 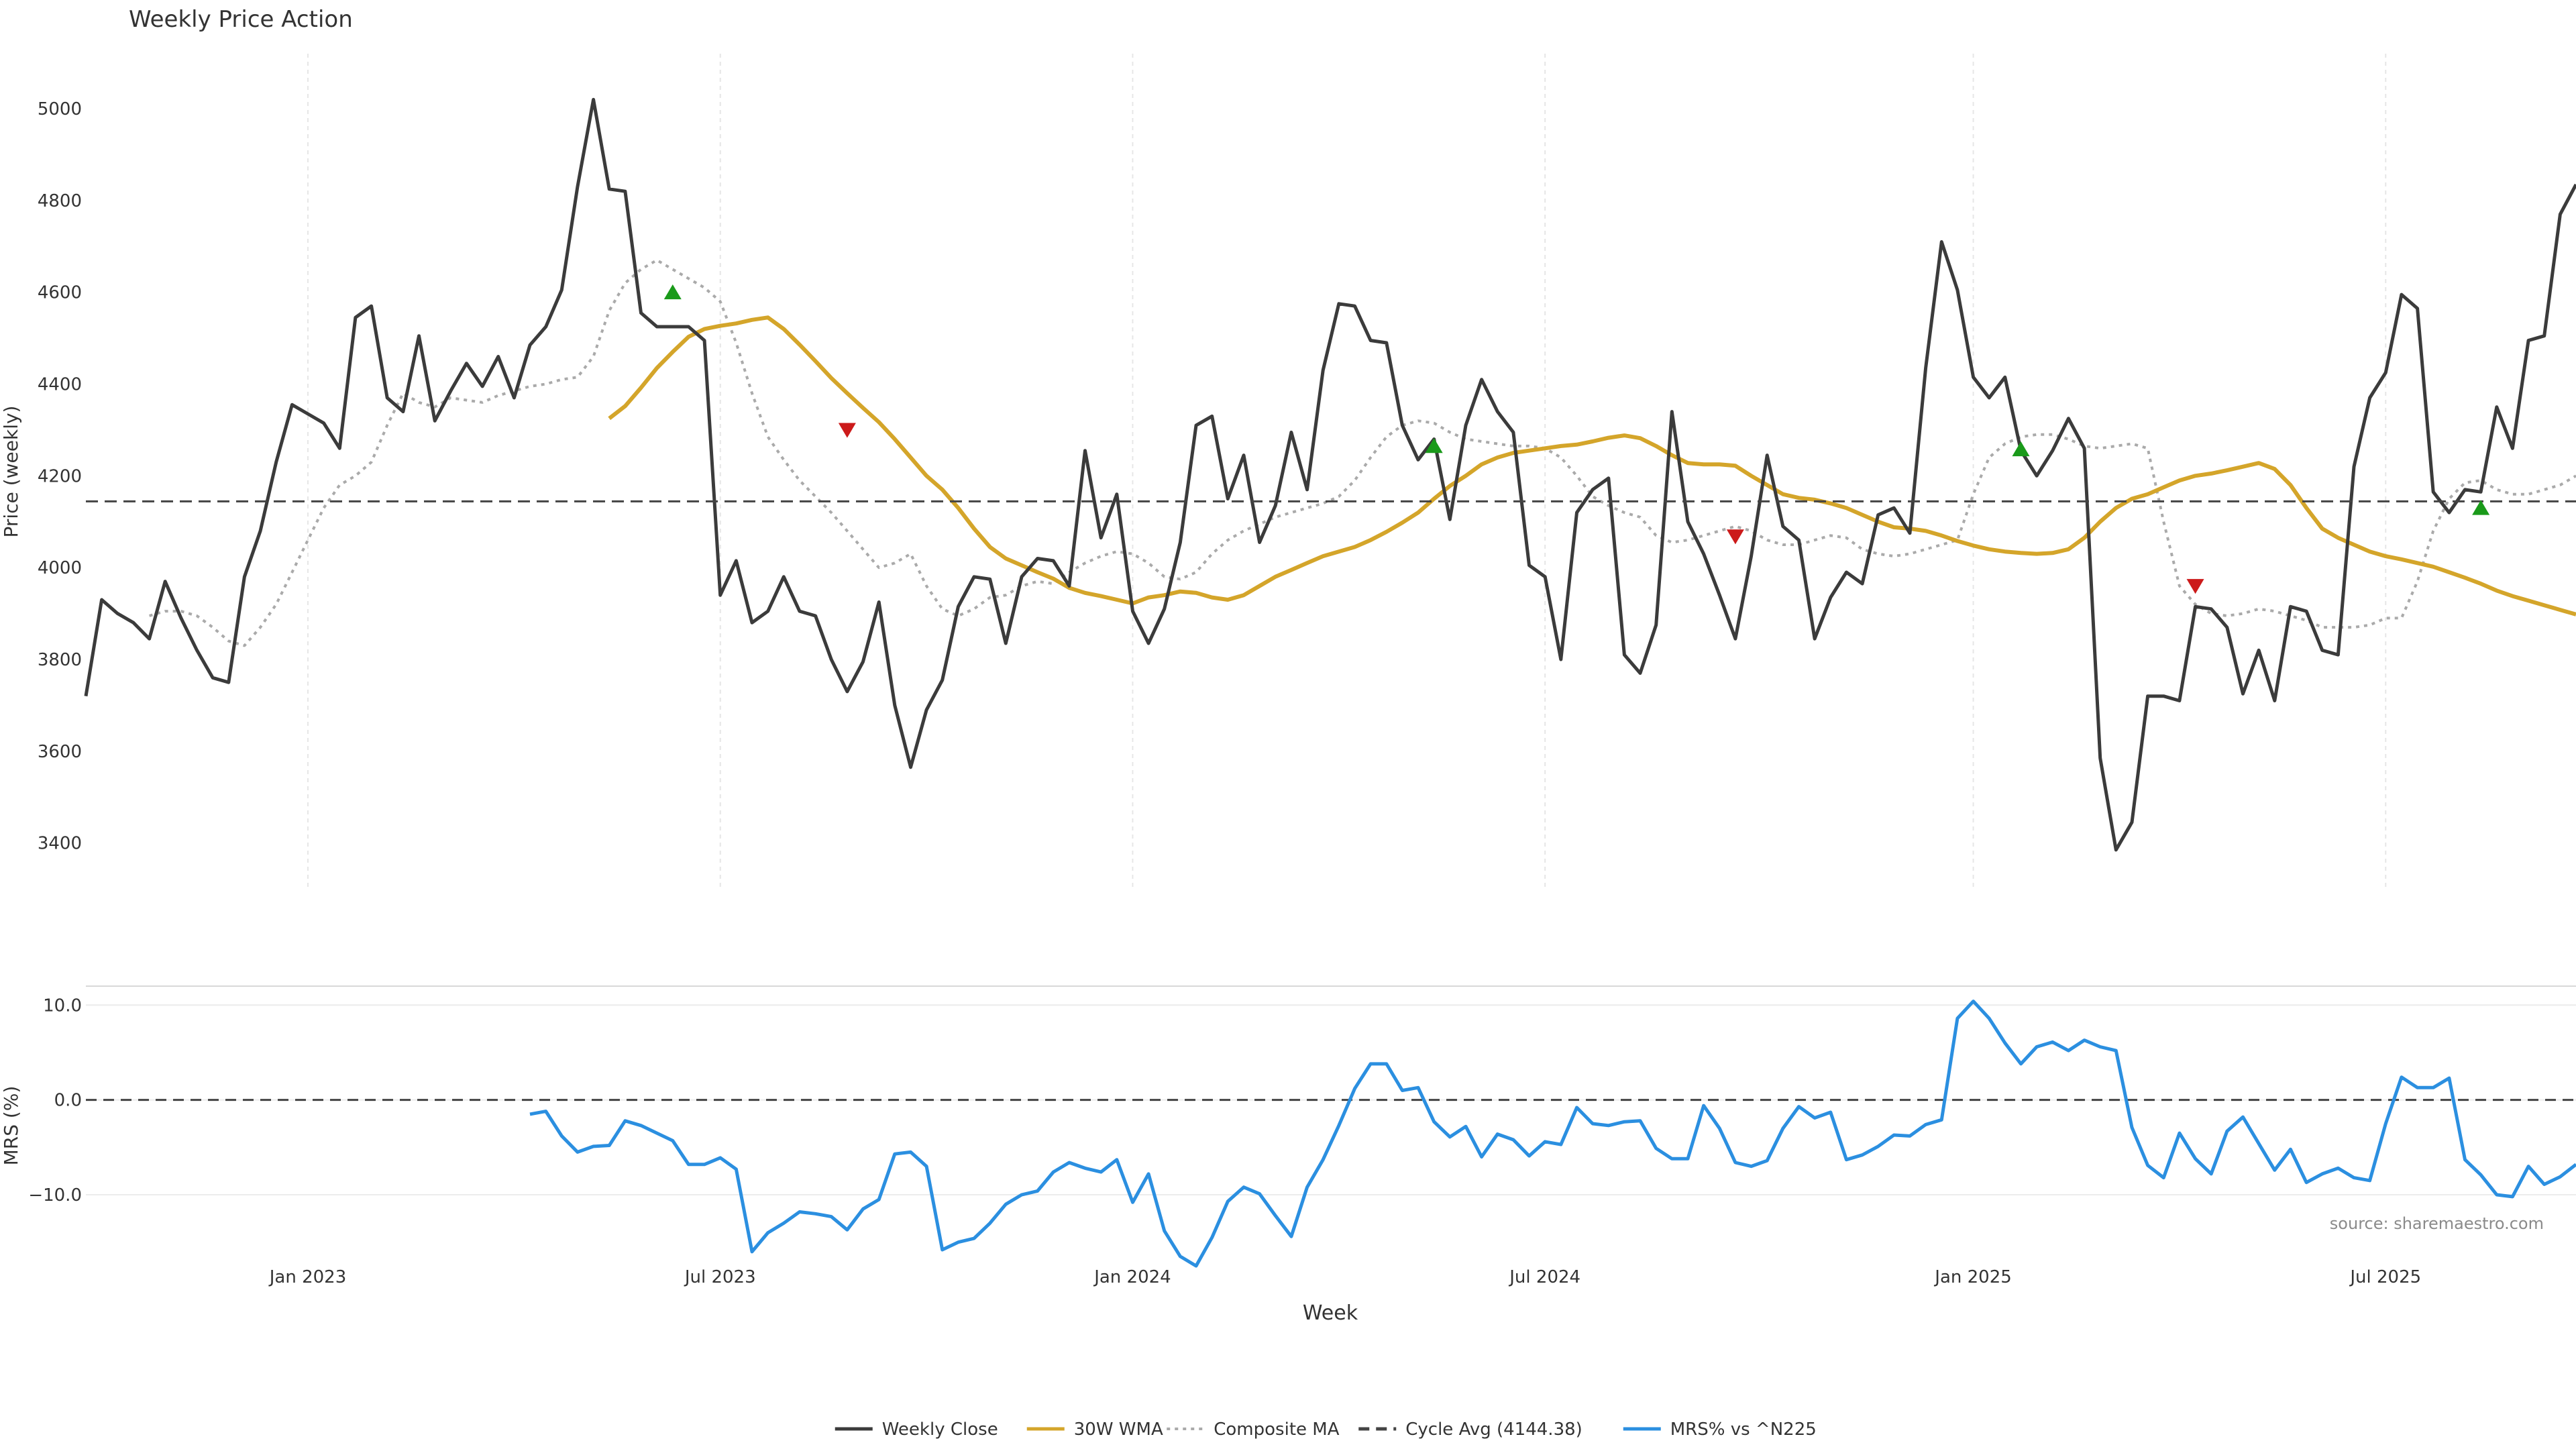 I want to click on x-tick-label: Jul 2025, so click(x=2385, y=1277).